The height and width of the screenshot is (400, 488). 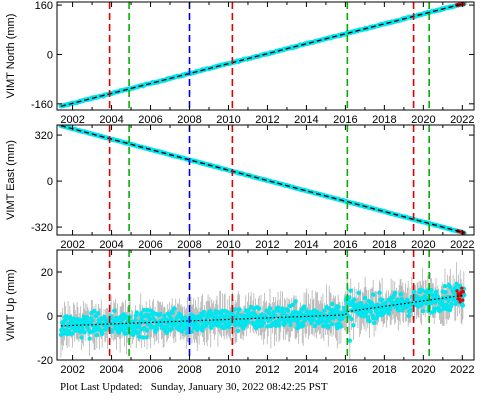 I want to click on y-axis-label: VIMT North (mm), so click(x=11, y=56).